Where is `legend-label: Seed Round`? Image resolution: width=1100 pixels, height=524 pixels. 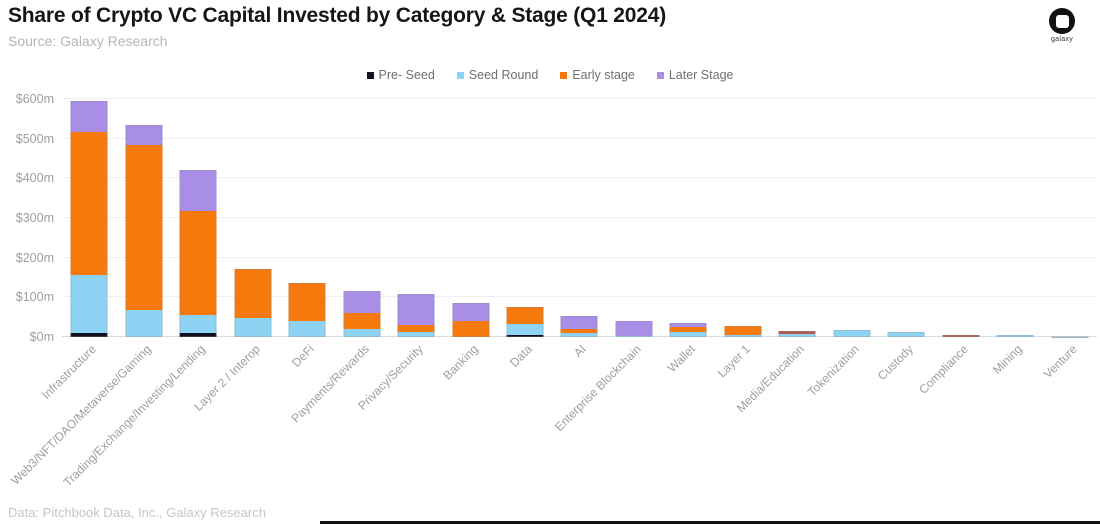 legend-label: Seed Round is located at coordinates (503, 75).